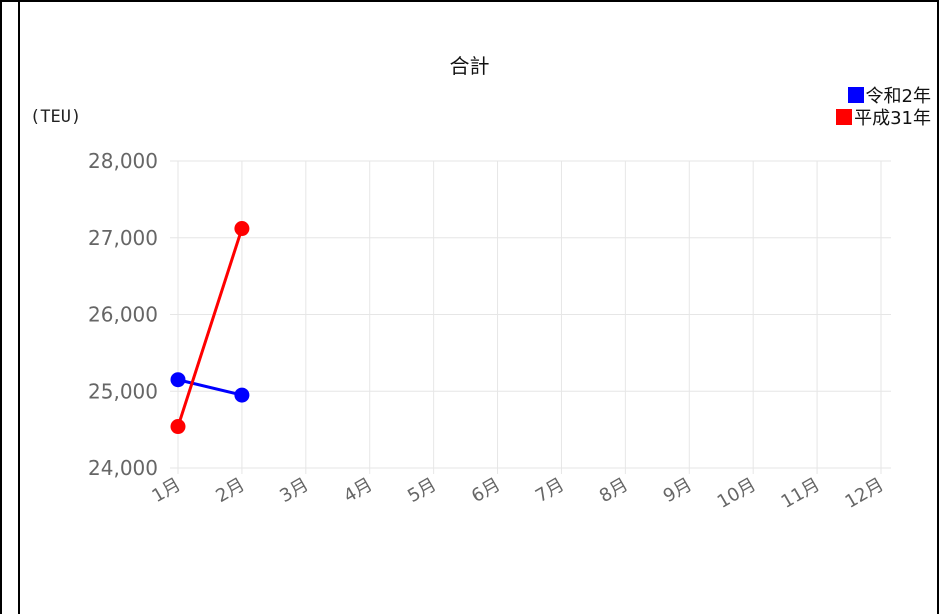  What do you see at coordinates (801, 493) in the screenshot?
I see `x-tick-label: 11月` at bounding box center [801, 493].